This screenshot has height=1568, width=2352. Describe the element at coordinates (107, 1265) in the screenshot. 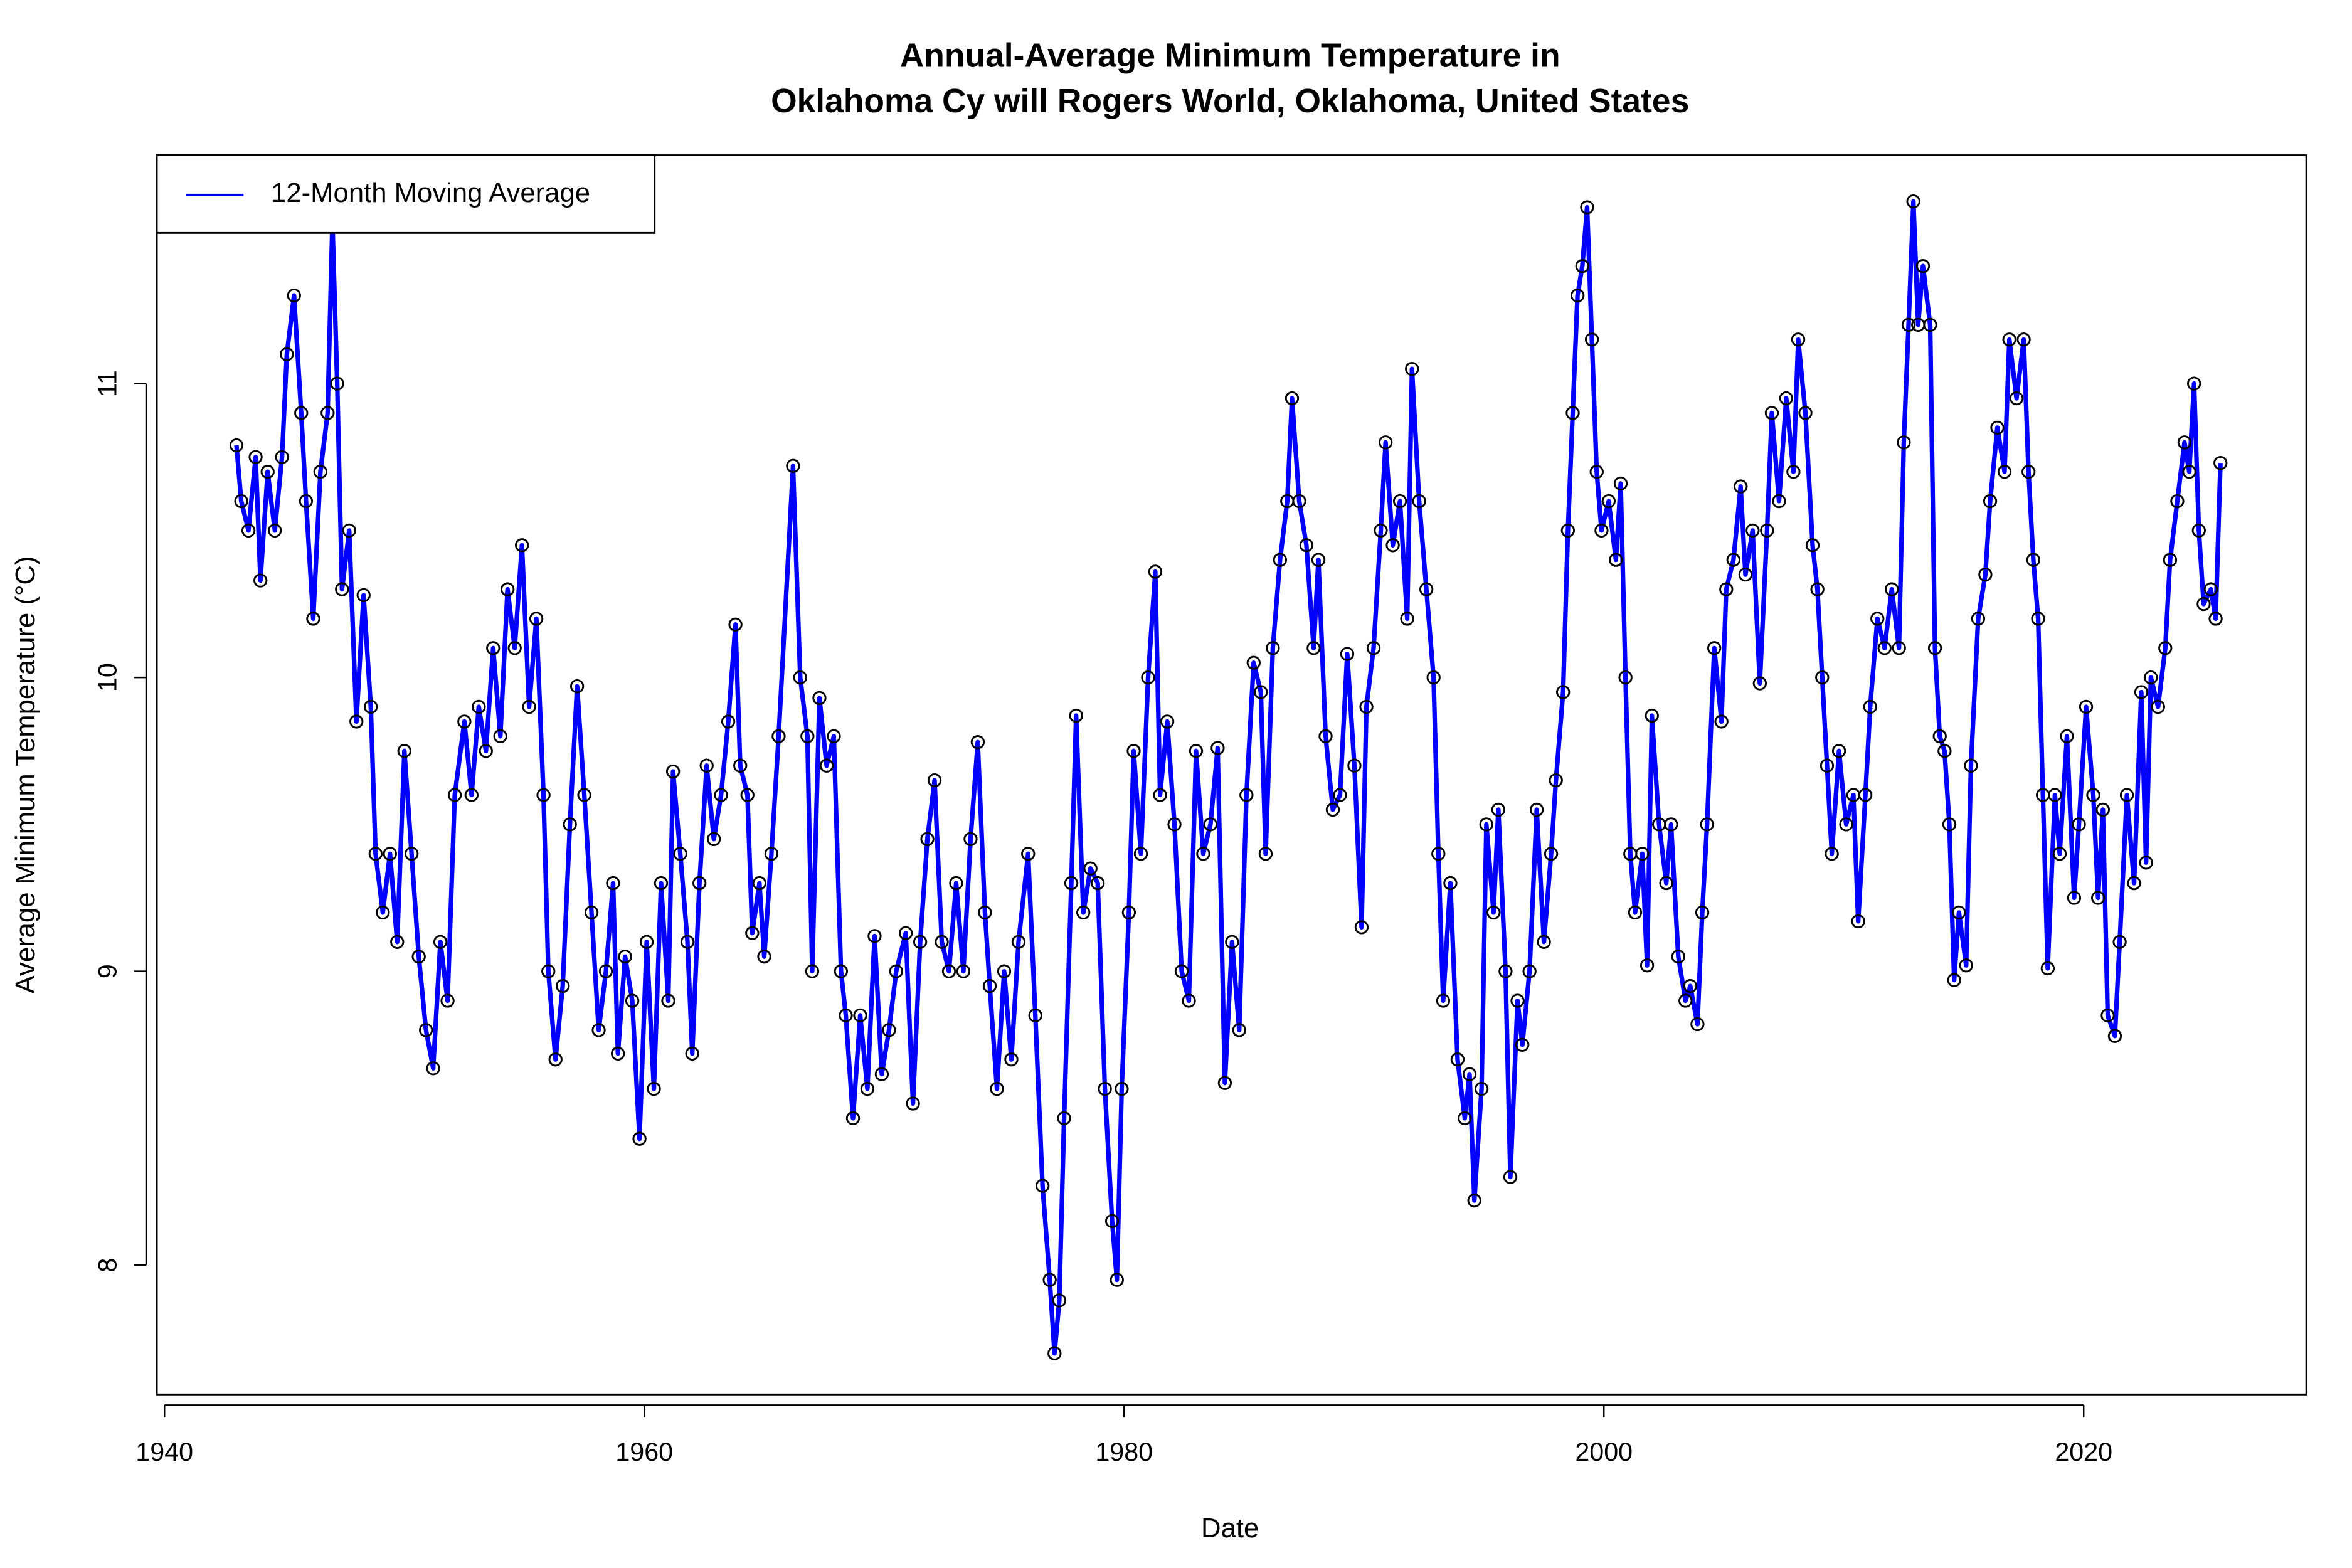

I see `y-tick-label: 8` at that location.